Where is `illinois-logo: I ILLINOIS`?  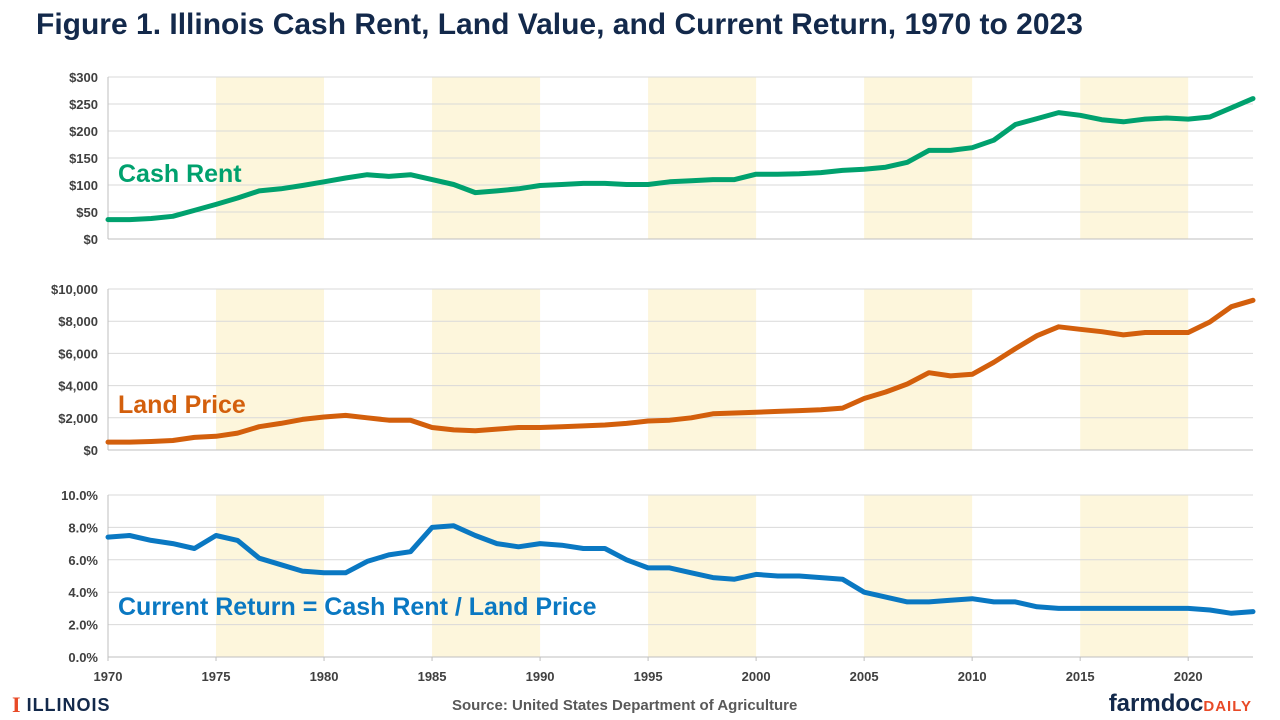
illinois-logo: I ILLINOIS is located at coordinates (61, 705).